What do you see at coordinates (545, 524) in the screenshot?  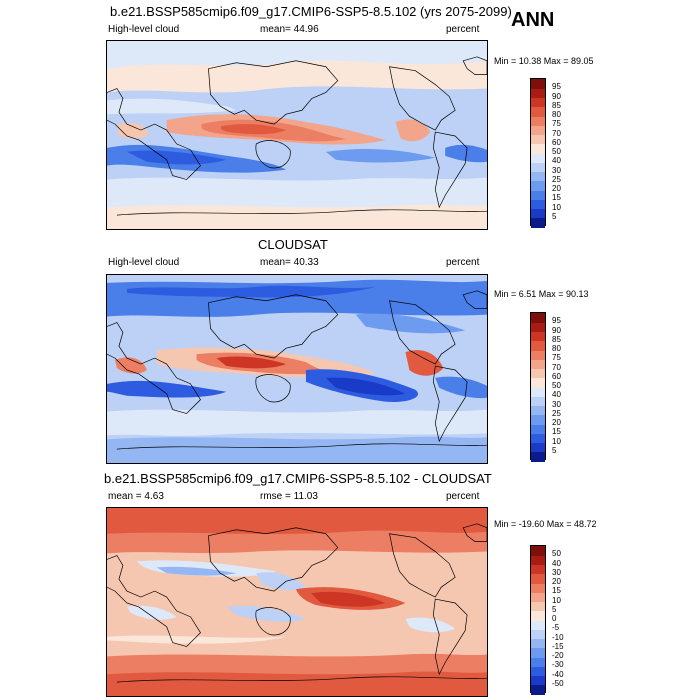 I see `panel-3-minmax: Min = -19.60 Max = 48.72` at bounding box center [545, 524].